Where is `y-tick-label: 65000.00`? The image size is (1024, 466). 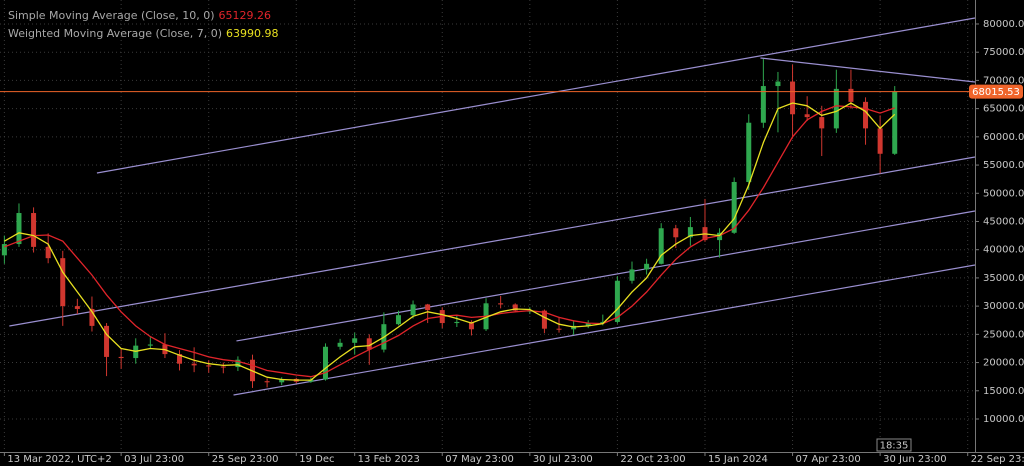
y-tick-label: 65000.00 is located at coordinates (1003, 109).